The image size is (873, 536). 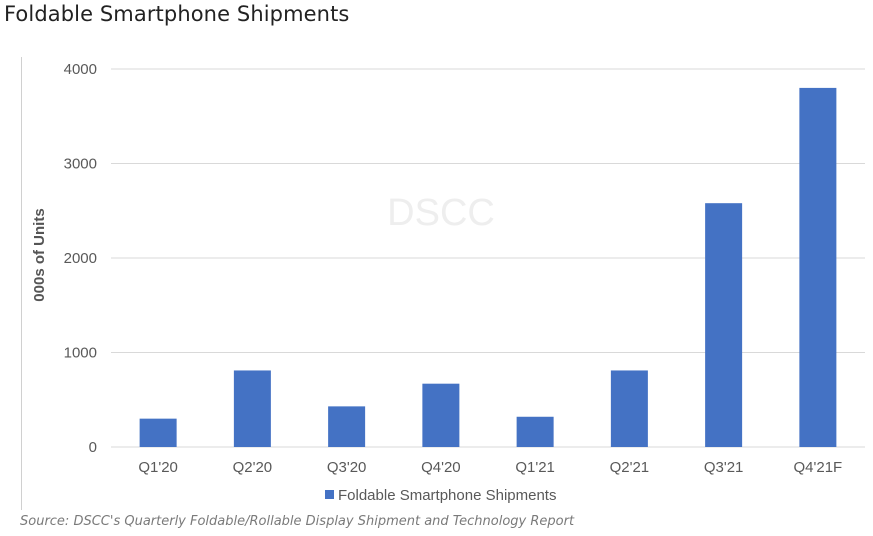 What do you see at coordinates (535, 467) in the screenshot?
I see `x-tick-label: Q1'21` at bounding box center [535, 467].